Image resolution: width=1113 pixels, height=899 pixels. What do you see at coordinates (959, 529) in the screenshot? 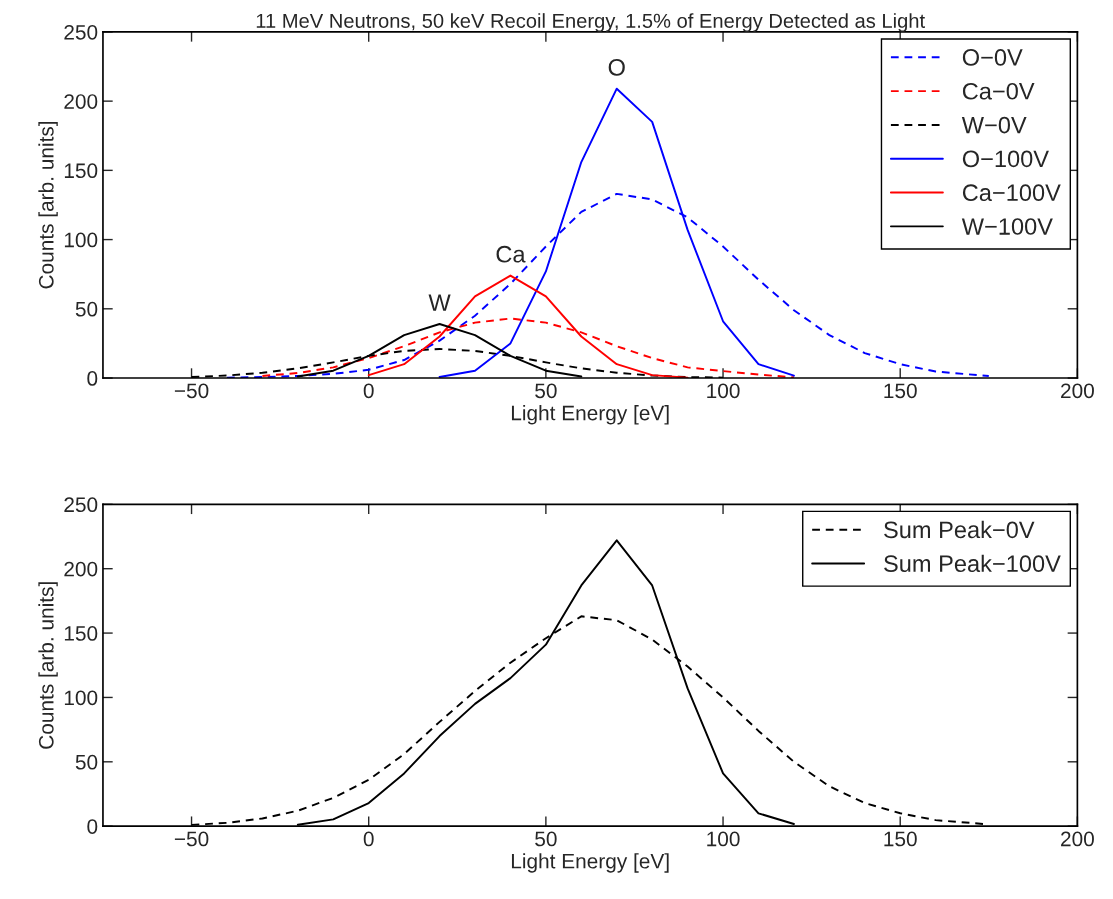
I see `legend-label: Sum Peak−0V` at bounding box center [959, 529].